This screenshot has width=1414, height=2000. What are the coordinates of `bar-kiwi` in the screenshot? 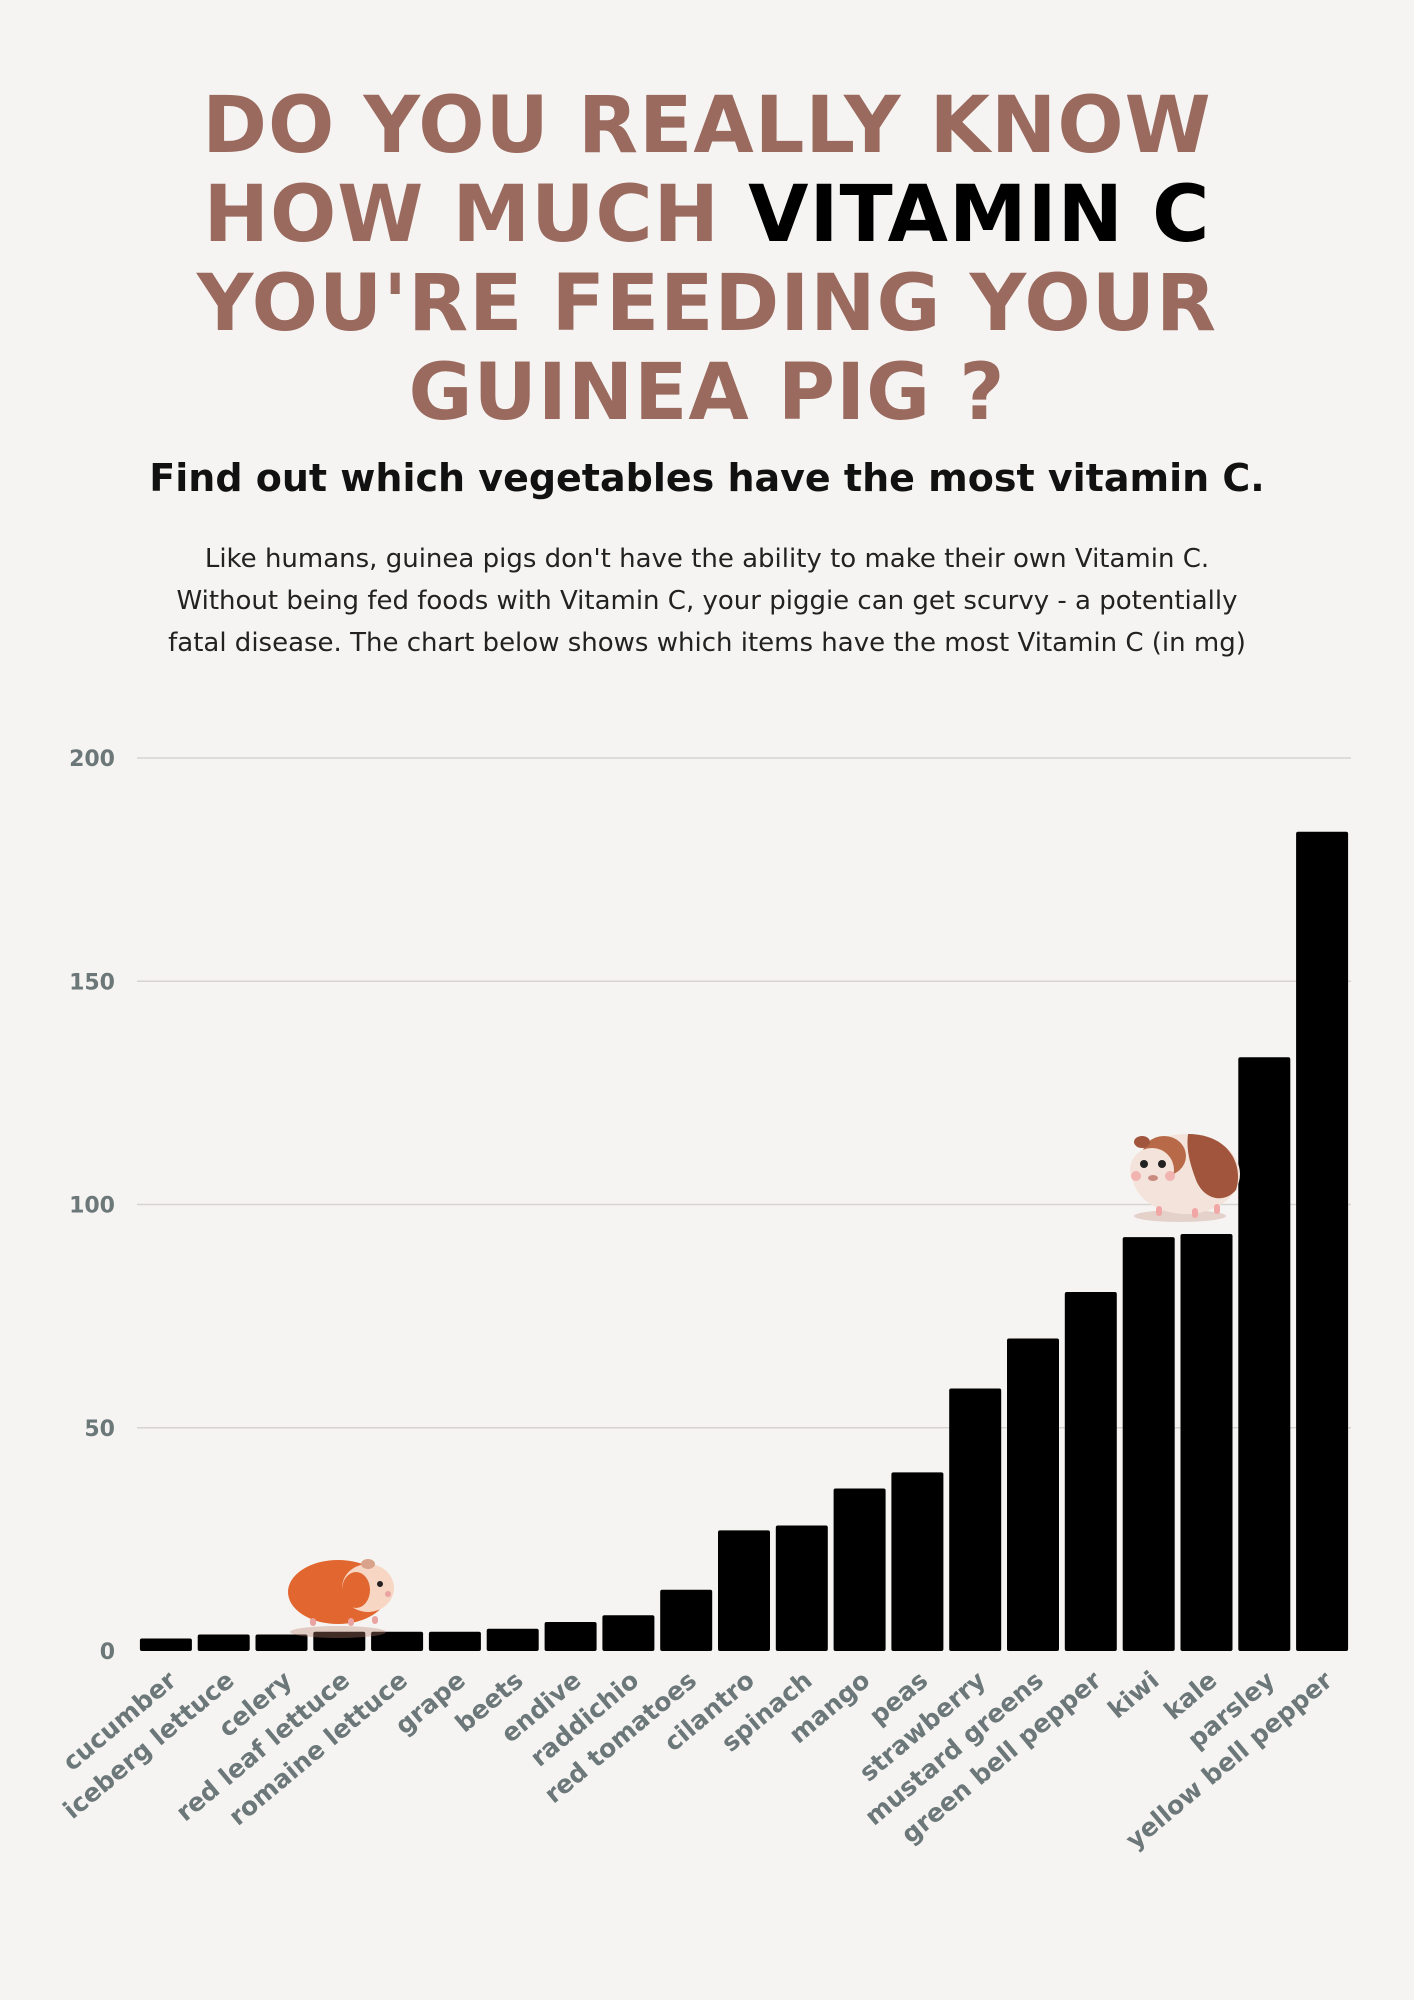 It's located at (1148, 1444).